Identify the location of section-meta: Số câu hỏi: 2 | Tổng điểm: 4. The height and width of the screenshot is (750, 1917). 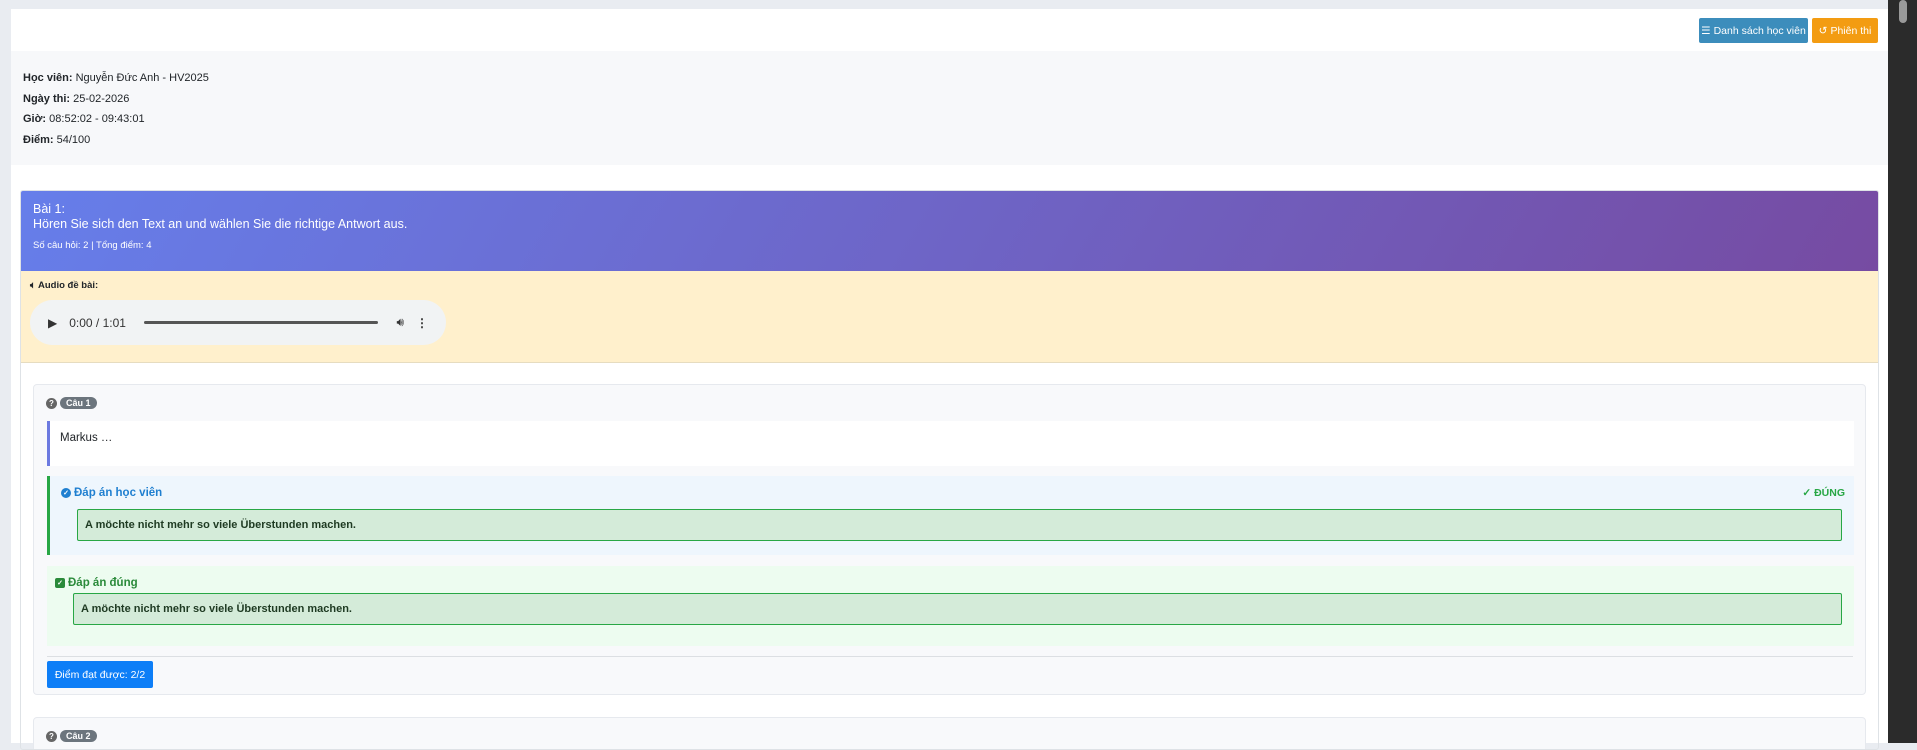
(92, 245).